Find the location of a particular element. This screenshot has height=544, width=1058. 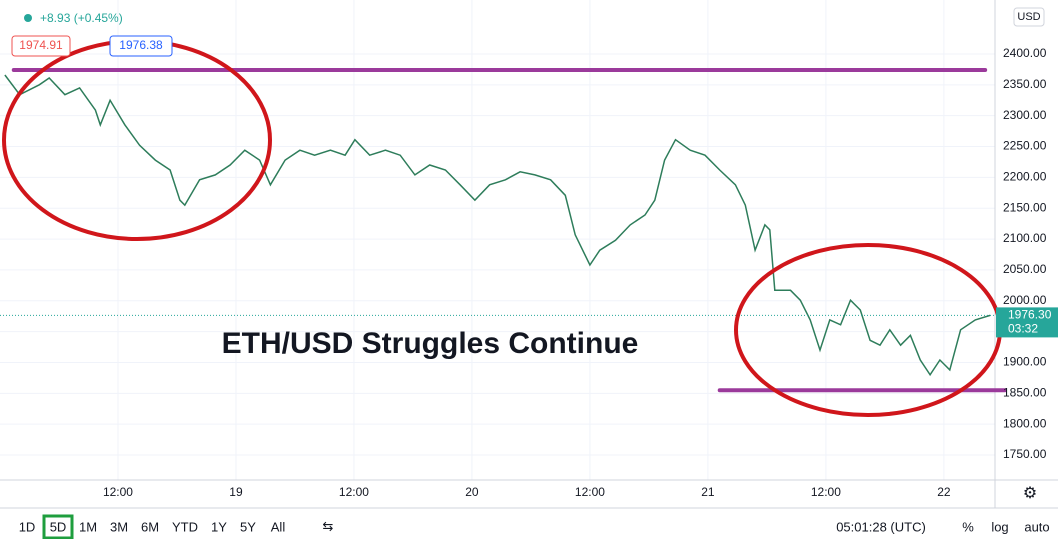

status-dot is located at coordinates (28, 18).